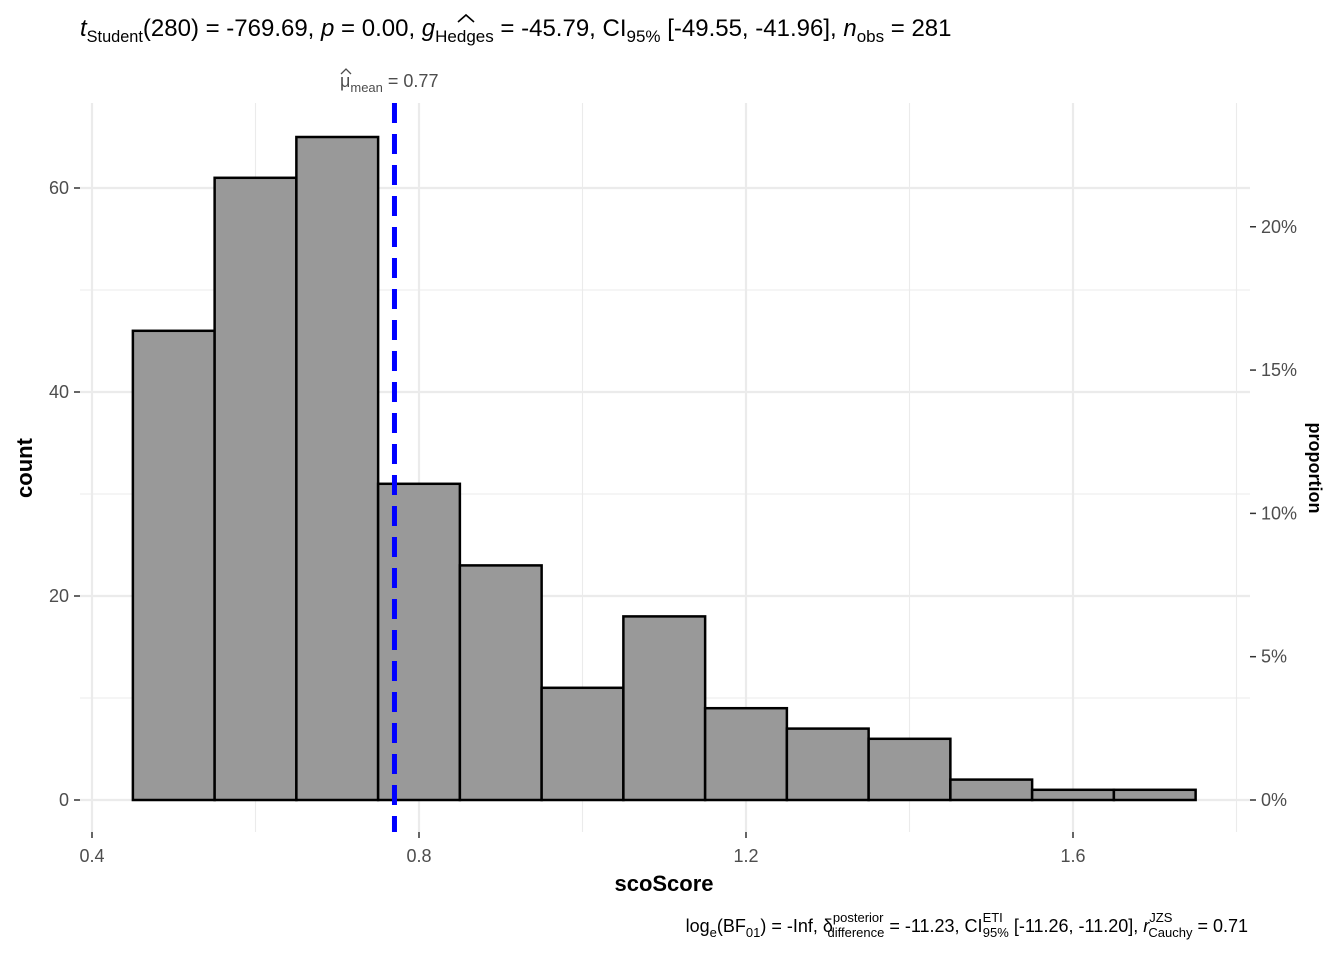  Describe the element at coordinates (1076, 926) in the screenshot. I see `ci2-value: [-11.26, -11.20],` at that location.